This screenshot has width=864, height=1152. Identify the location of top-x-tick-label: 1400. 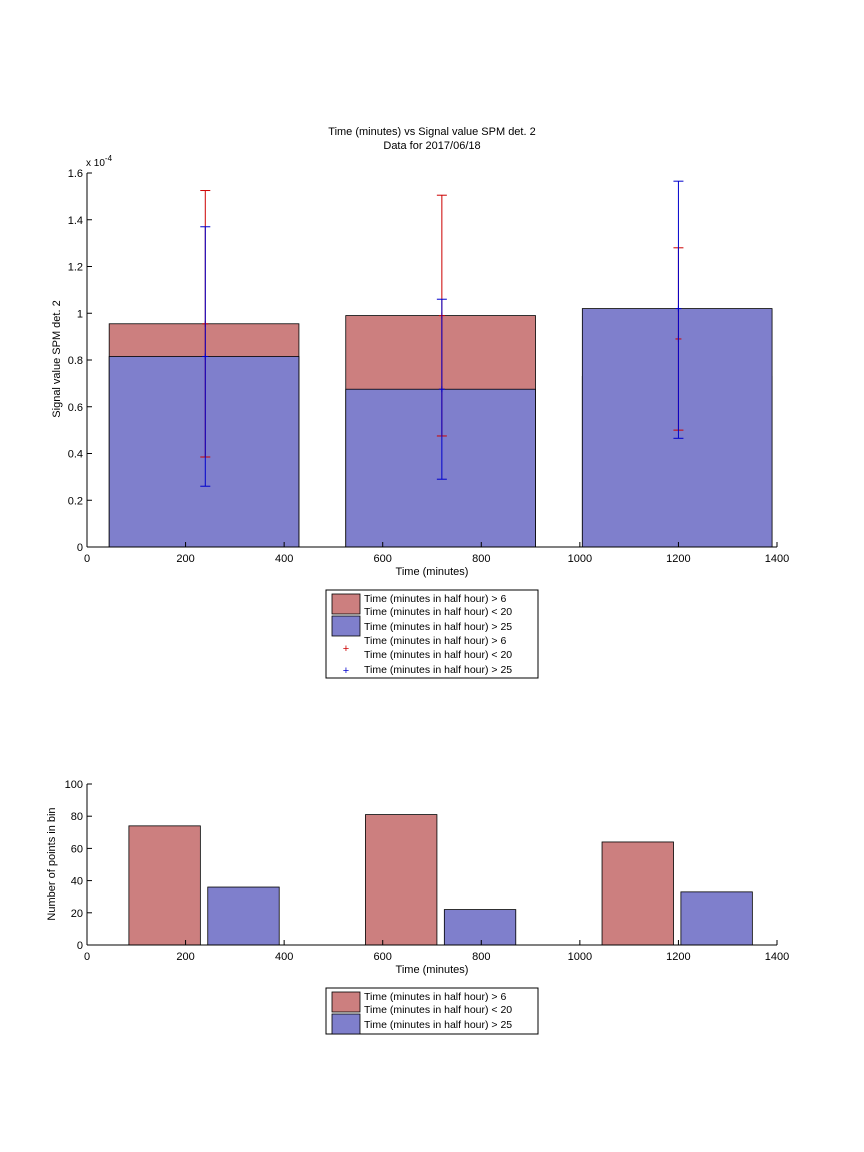
(777, 559).